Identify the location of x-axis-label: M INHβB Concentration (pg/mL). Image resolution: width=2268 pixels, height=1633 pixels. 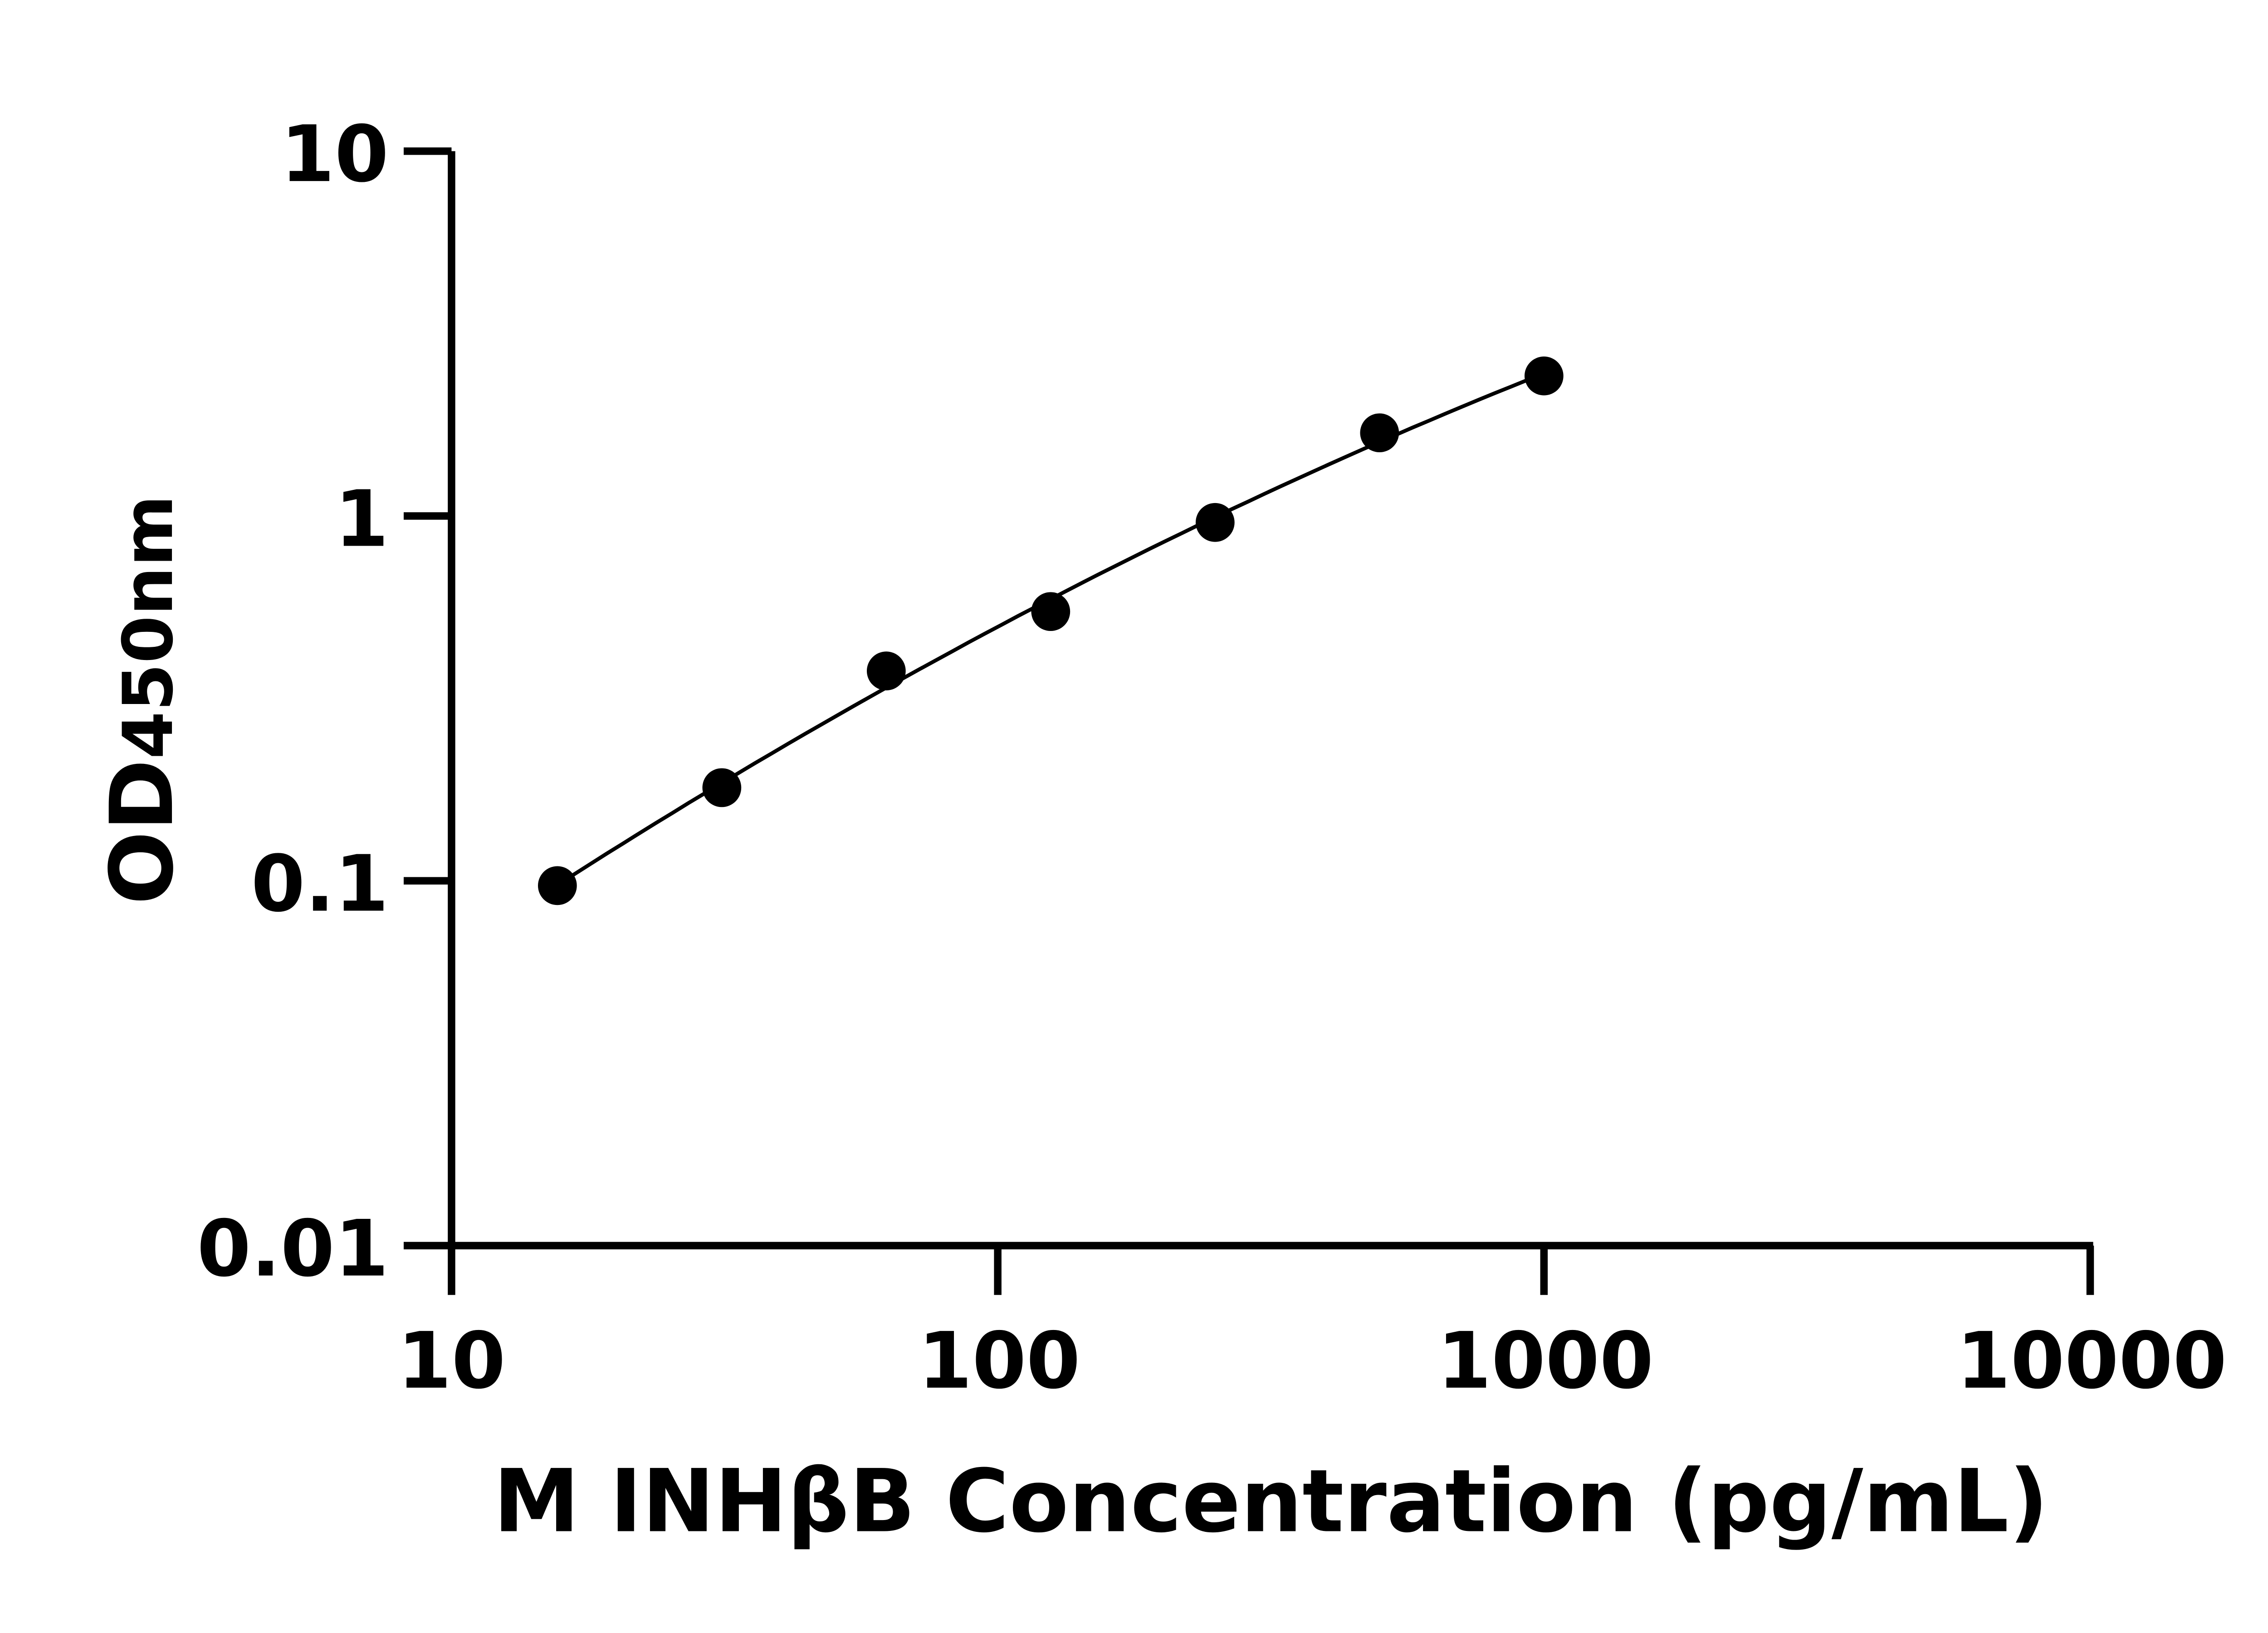
(1271, 1502).